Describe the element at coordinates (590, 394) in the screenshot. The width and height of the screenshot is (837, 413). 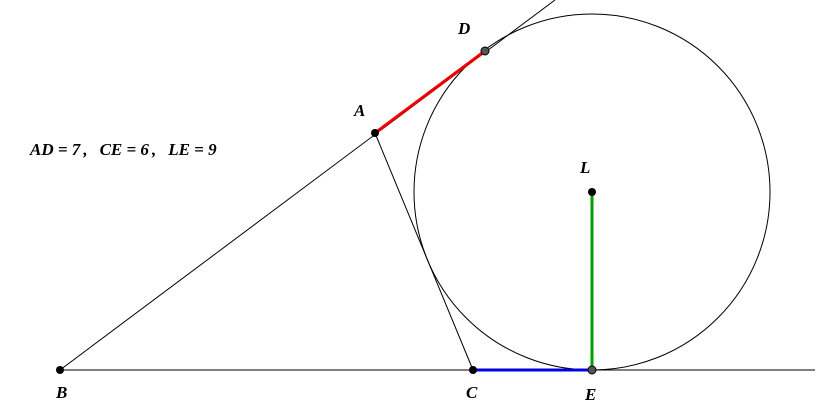
I see `label-e: E` at that location.